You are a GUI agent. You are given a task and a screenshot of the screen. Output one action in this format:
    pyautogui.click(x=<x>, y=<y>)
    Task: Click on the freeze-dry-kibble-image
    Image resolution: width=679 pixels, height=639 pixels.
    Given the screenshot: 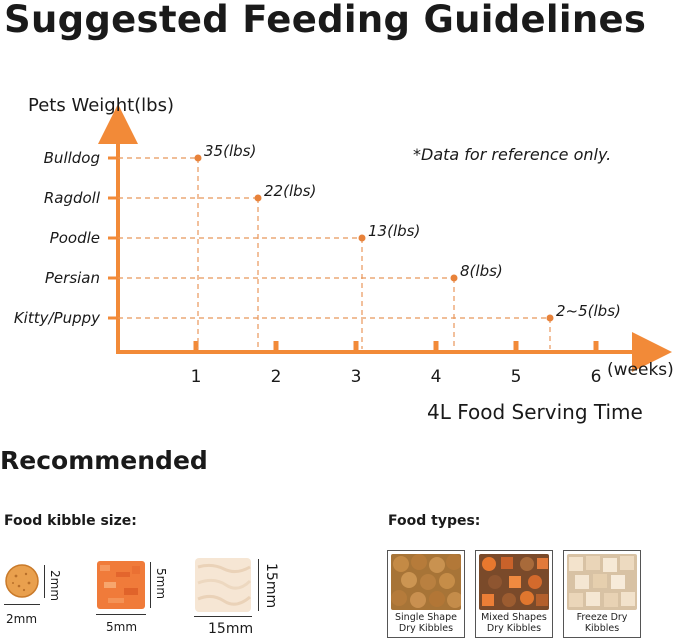 What is the action you would take?
    pyautogui.click(x=223, y=585)
    